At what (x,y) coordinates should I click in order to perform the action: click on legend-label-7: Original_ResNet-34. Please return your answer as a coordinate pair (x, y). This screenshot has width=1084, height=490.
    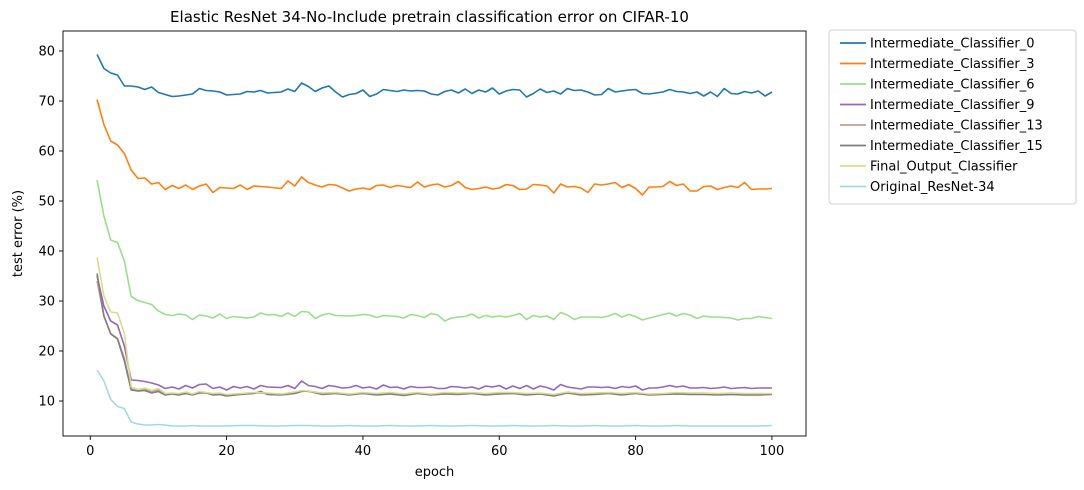
    Looking at the image, I should click on (932, 187).